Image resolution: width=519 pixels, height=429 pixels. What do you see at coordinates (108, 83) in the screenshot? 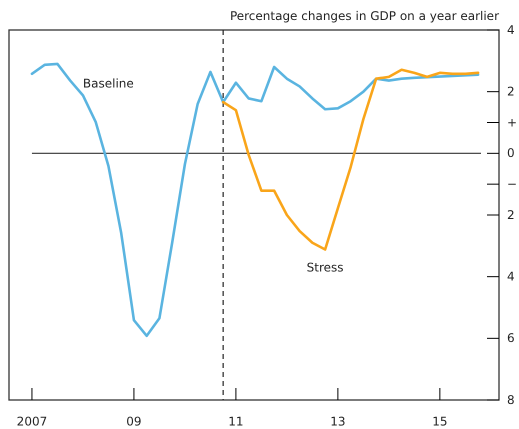
I see `series-label: Baseline` at bounding box center [108, 83].